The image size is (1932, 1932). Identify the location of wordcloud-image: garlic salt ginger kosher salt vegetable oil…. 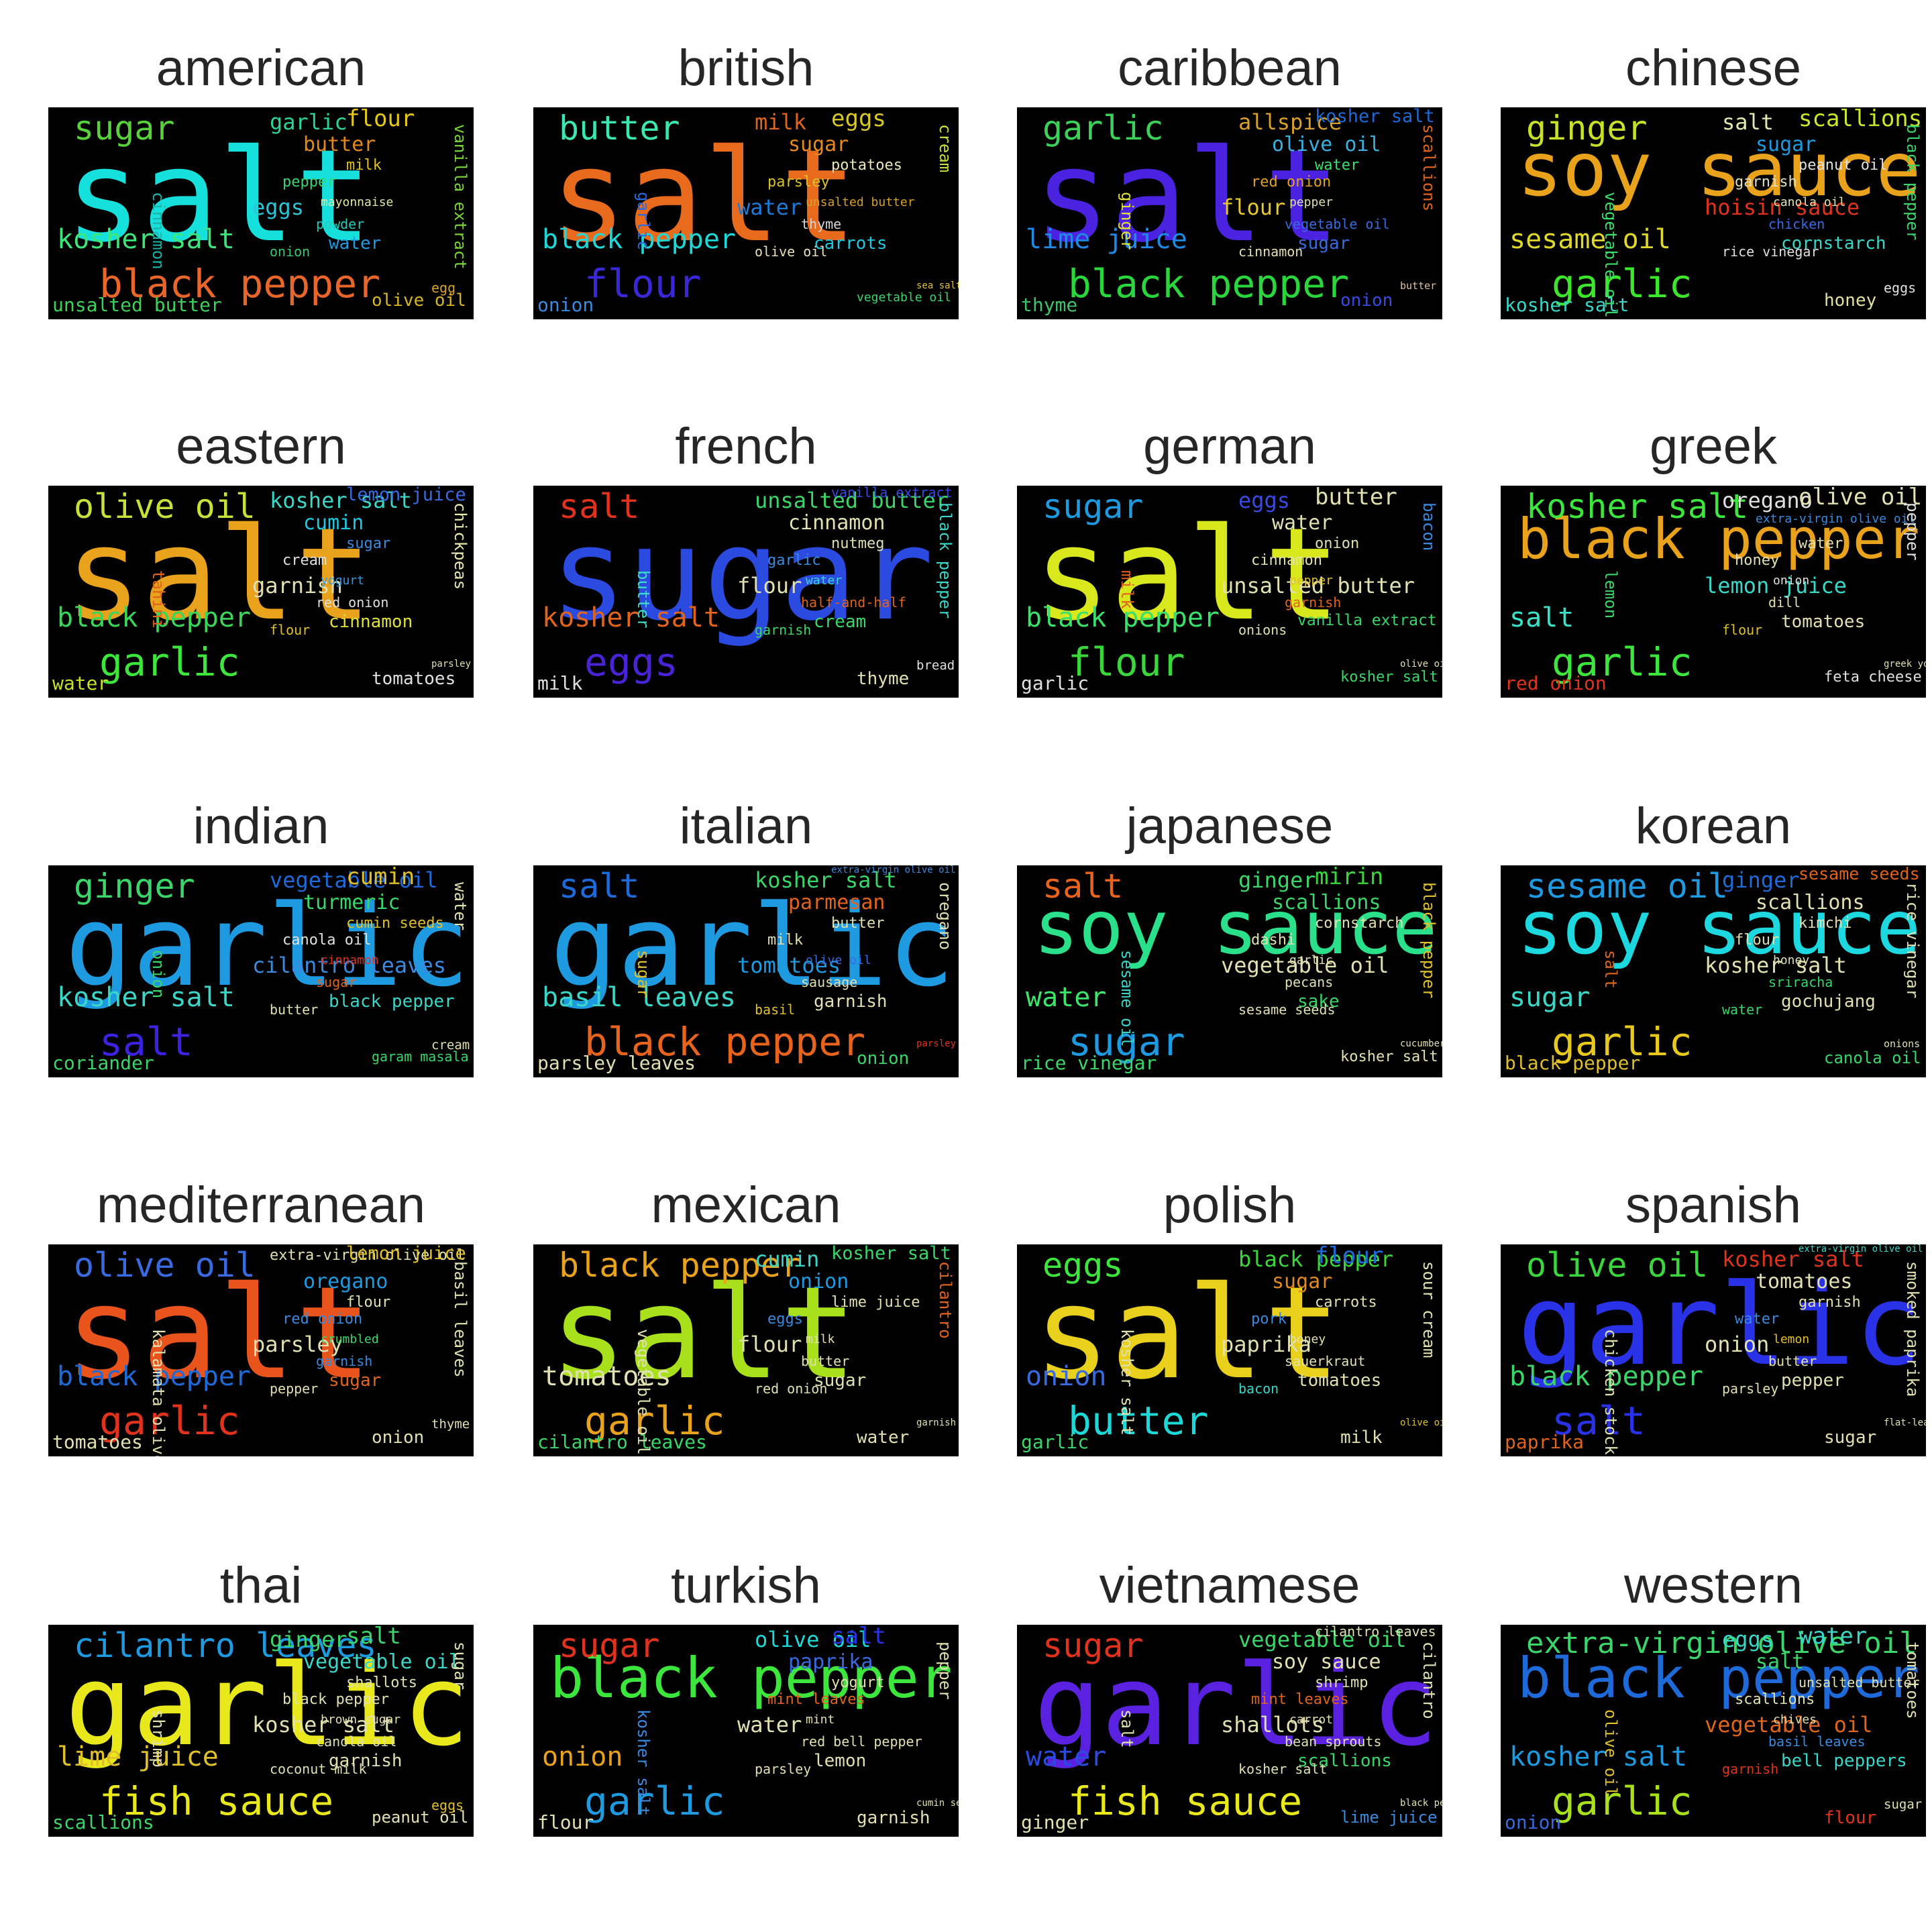
(261, 971).